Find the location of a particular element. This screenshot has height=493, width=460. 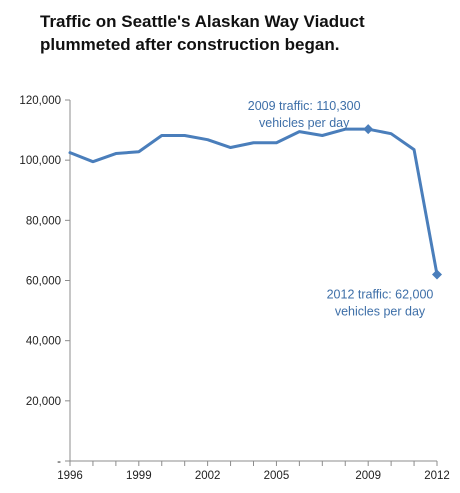

annotation-line-1: 2009 traffic: 110,300 is located at coordinates (304, 106).